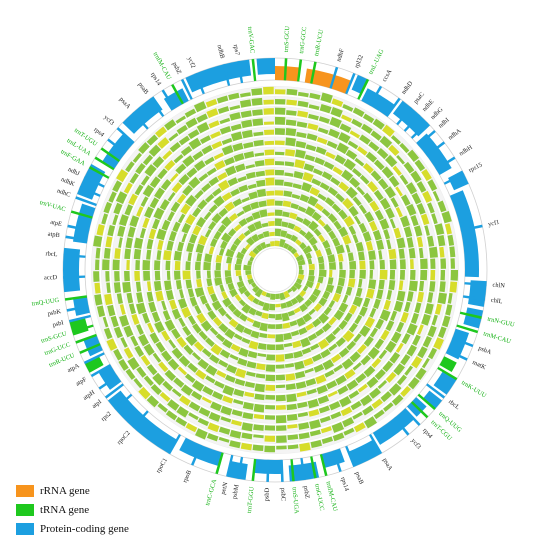 This screenshot has width=550, height=545. Describe the element at coordinates (474, 389) in the screenshot. I see `gene-label: trnK-UUU` at that location.